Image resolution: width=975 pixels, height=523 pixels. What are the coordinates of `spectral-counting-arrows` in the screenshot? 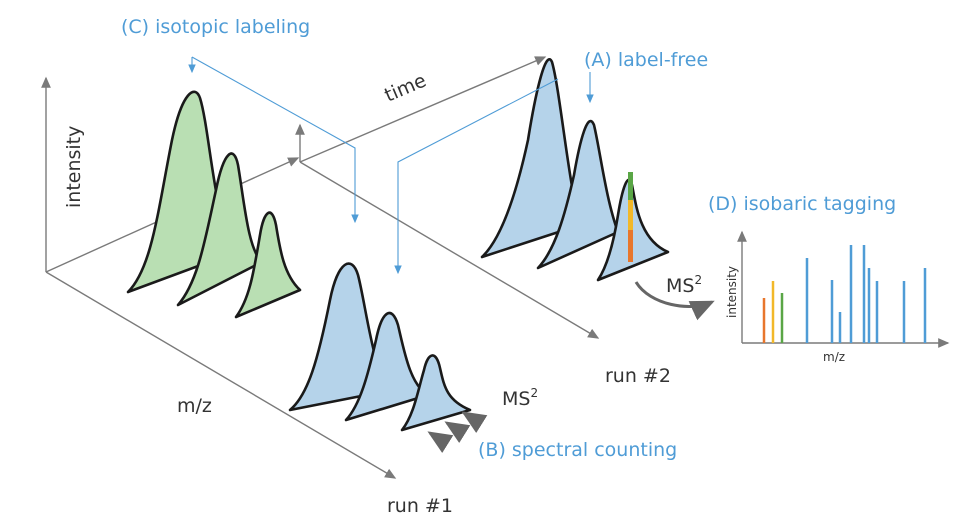 It's located at (457, 432).